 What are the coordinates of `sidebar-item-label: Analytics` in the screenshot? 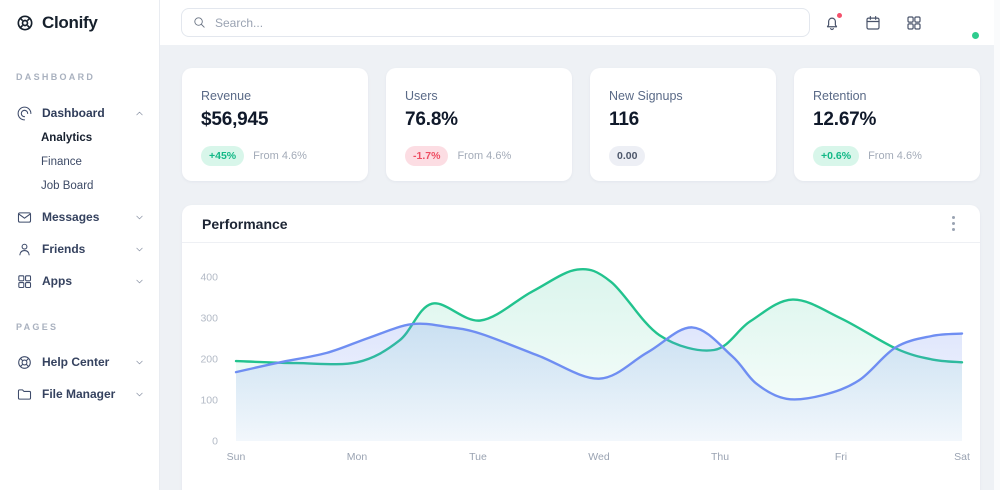 It's located at (67, 138).